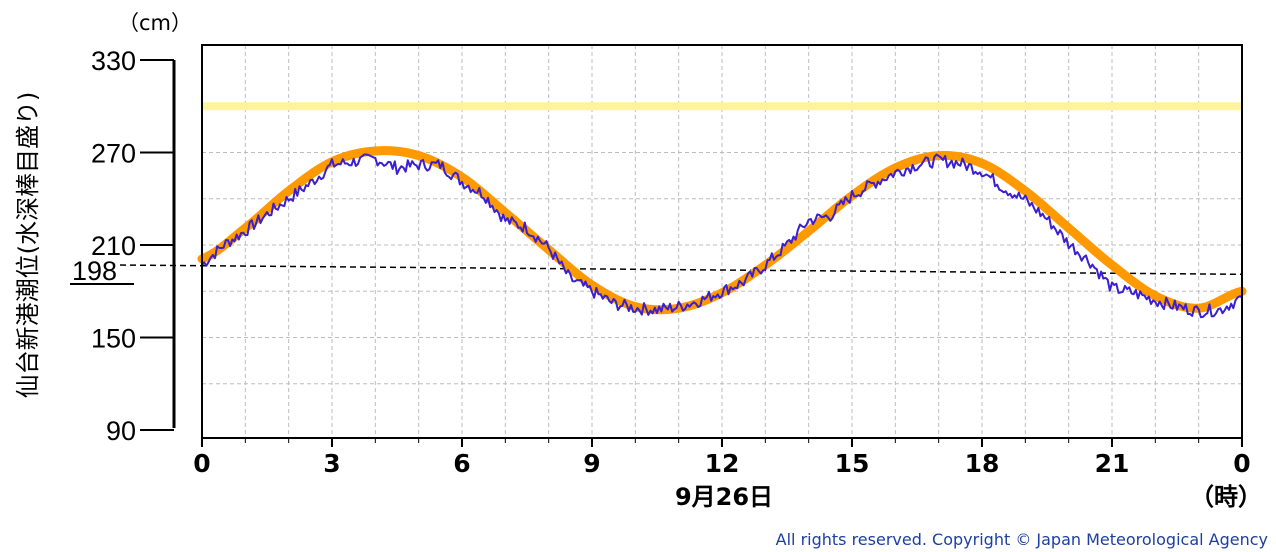 Image resolution: width=1276 pixels, height=552 pixels. Describe the element at coordinates (1112, 463) in the screenshot. I see `x-tick-label: 21` at that location.